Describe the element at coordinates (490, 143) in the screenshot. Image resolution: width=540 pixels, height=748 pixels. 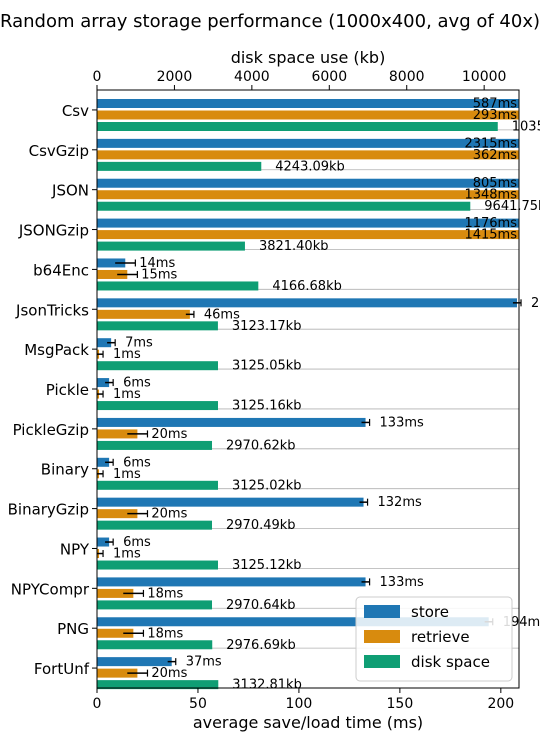
I see `data-label: 2315ms` at that location.